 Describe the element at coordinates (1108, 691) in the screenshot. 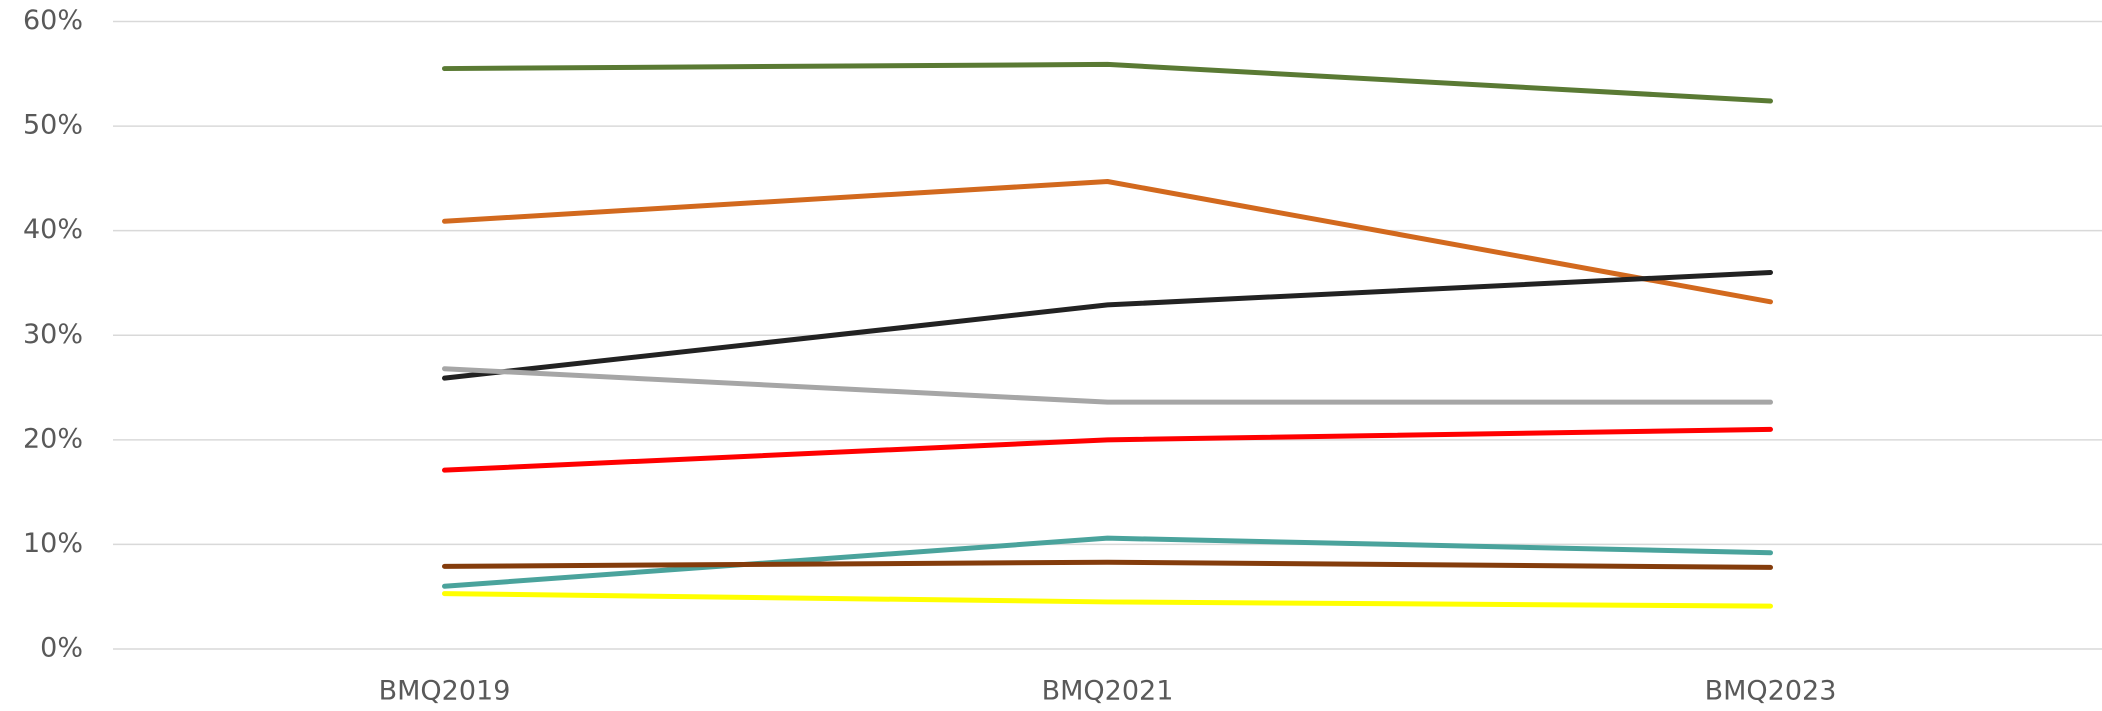

I see `x-tick-label: BMQ2021` at that location.